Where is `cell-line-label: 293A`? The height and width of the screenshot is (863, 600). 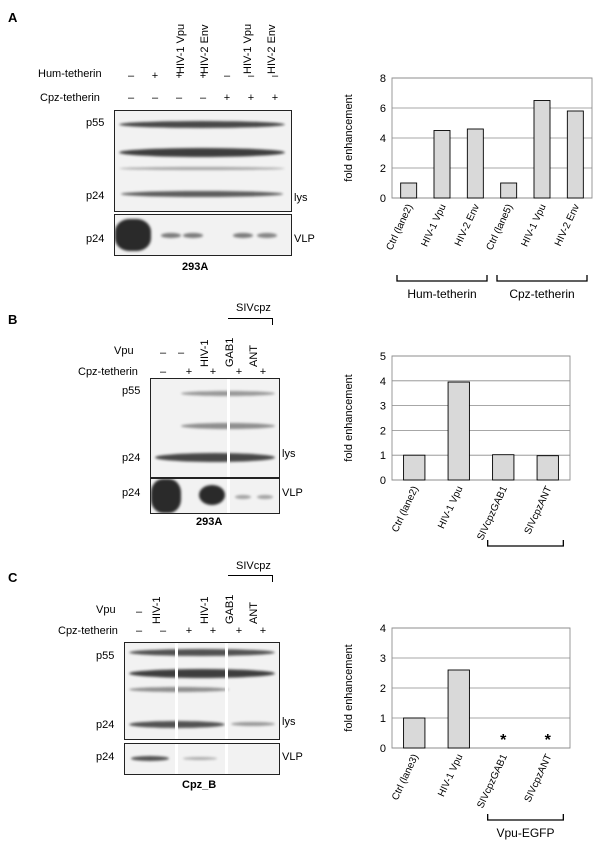
cell-line-label: 293A is located at coordinates (195, 267).